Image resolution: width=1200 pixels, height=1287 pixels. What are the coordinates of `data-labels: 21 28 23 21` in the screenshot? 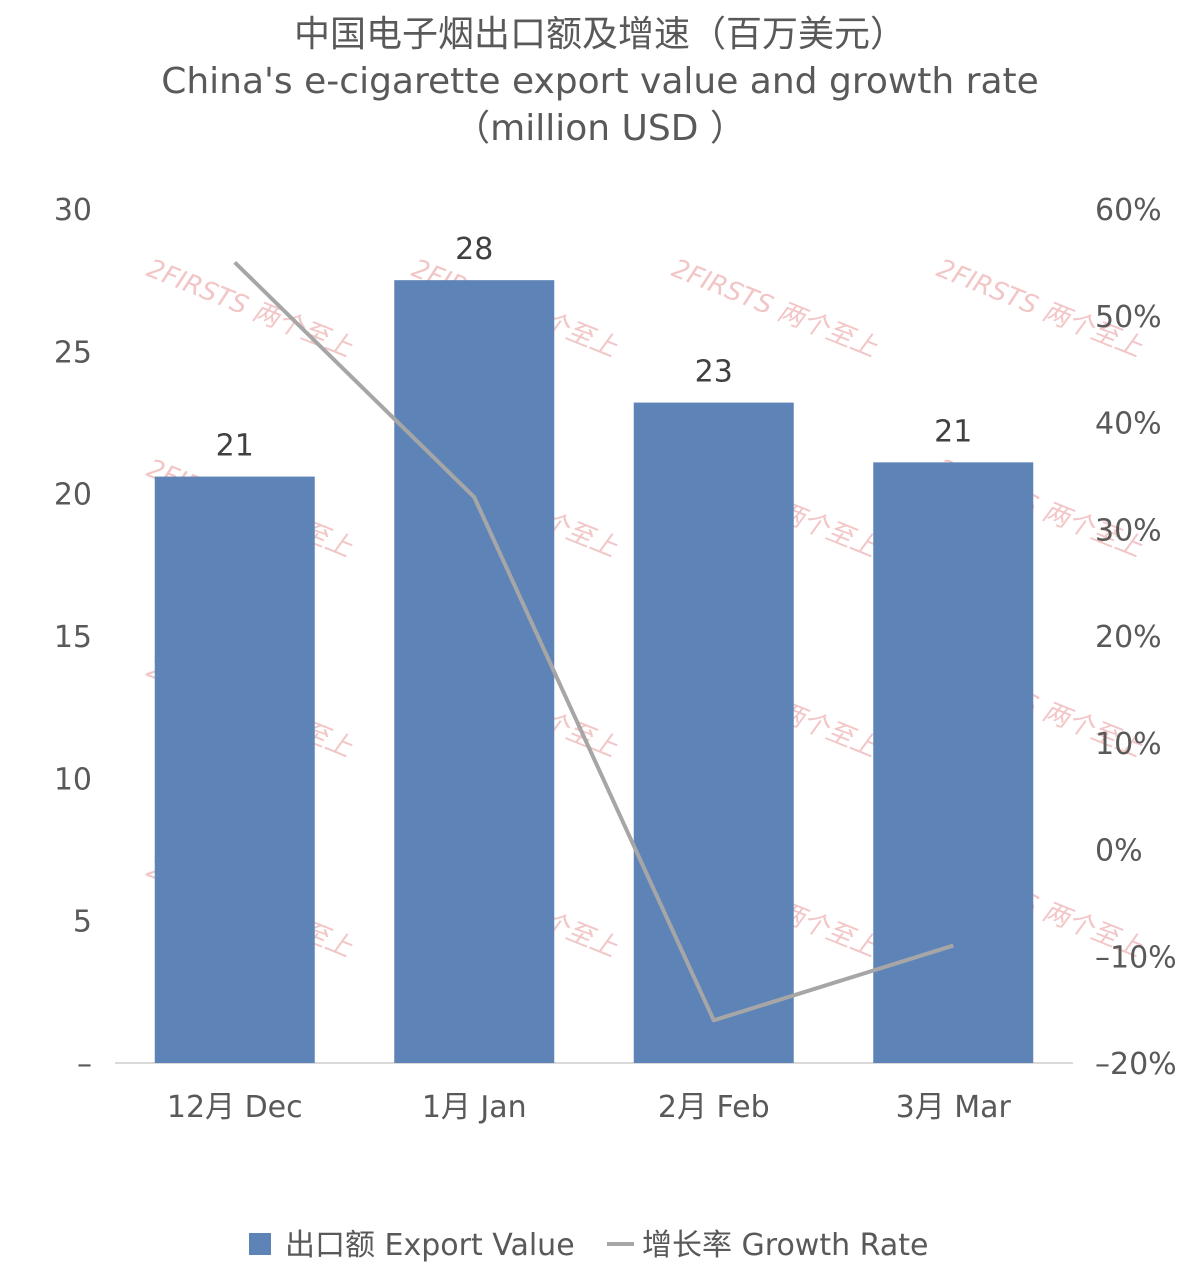 It's located at (594, 347).